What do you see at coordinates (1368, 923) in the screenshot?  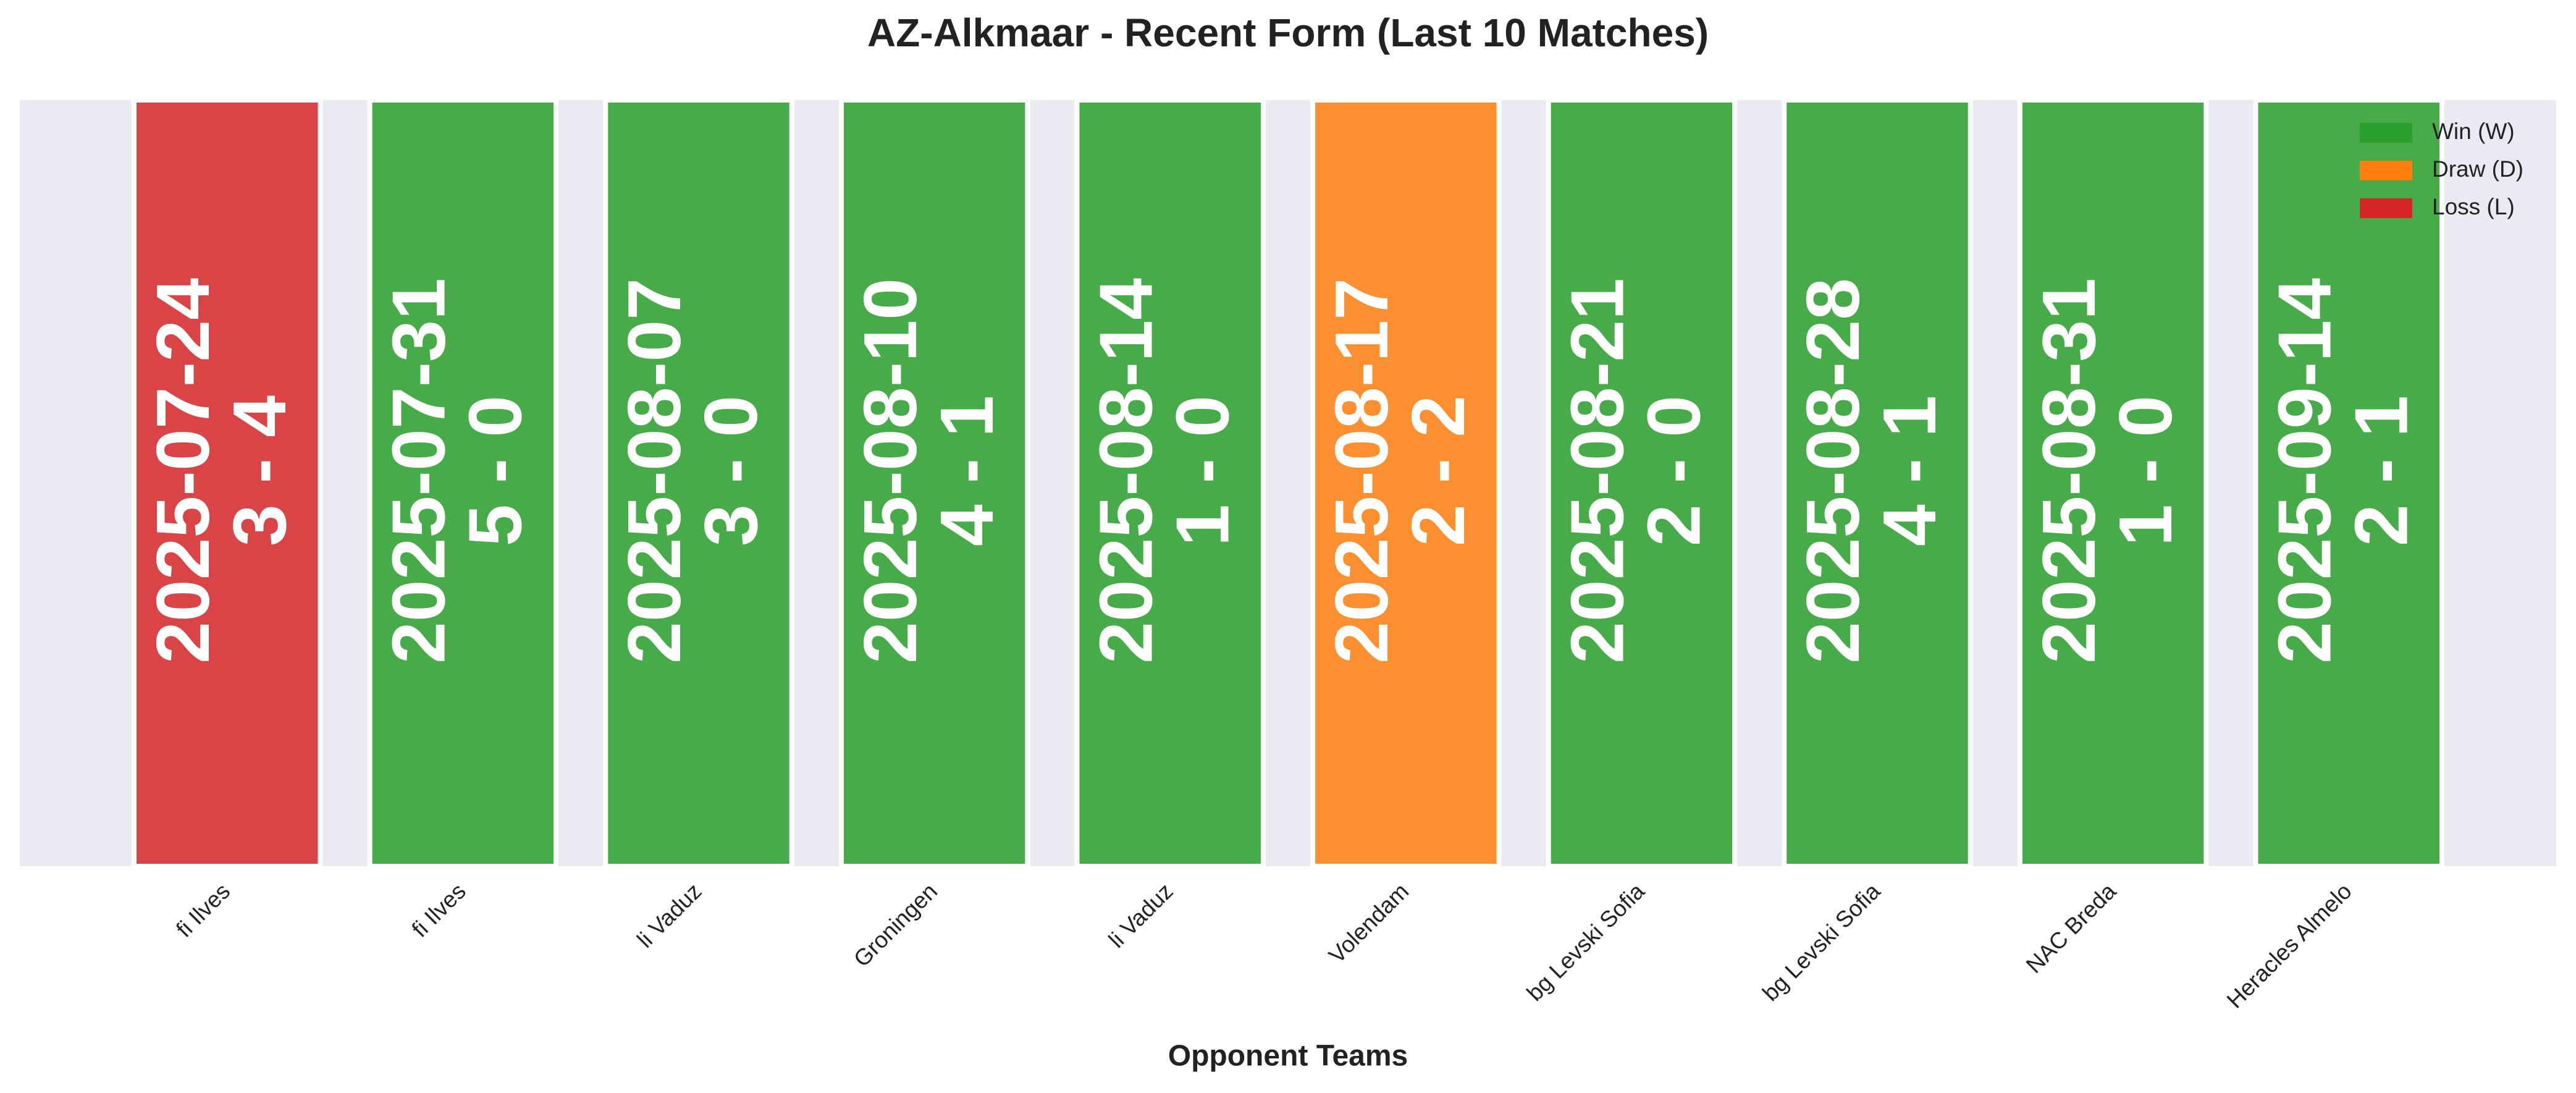 I see `x-tick-label: Volendam` at bounding box center [1368, 923].